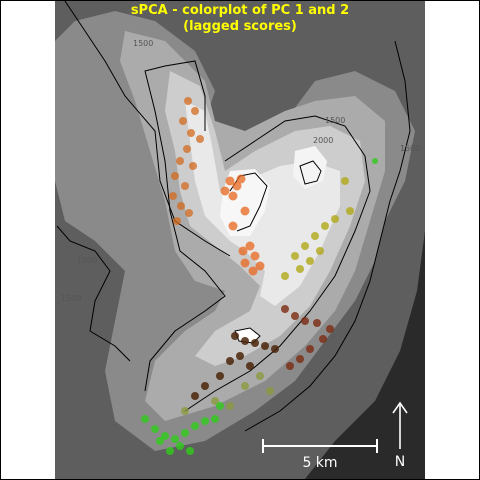 This screenshot has height=480, width=480. I want to click on contour-label-1500-b: 1500, so click(410, 148).